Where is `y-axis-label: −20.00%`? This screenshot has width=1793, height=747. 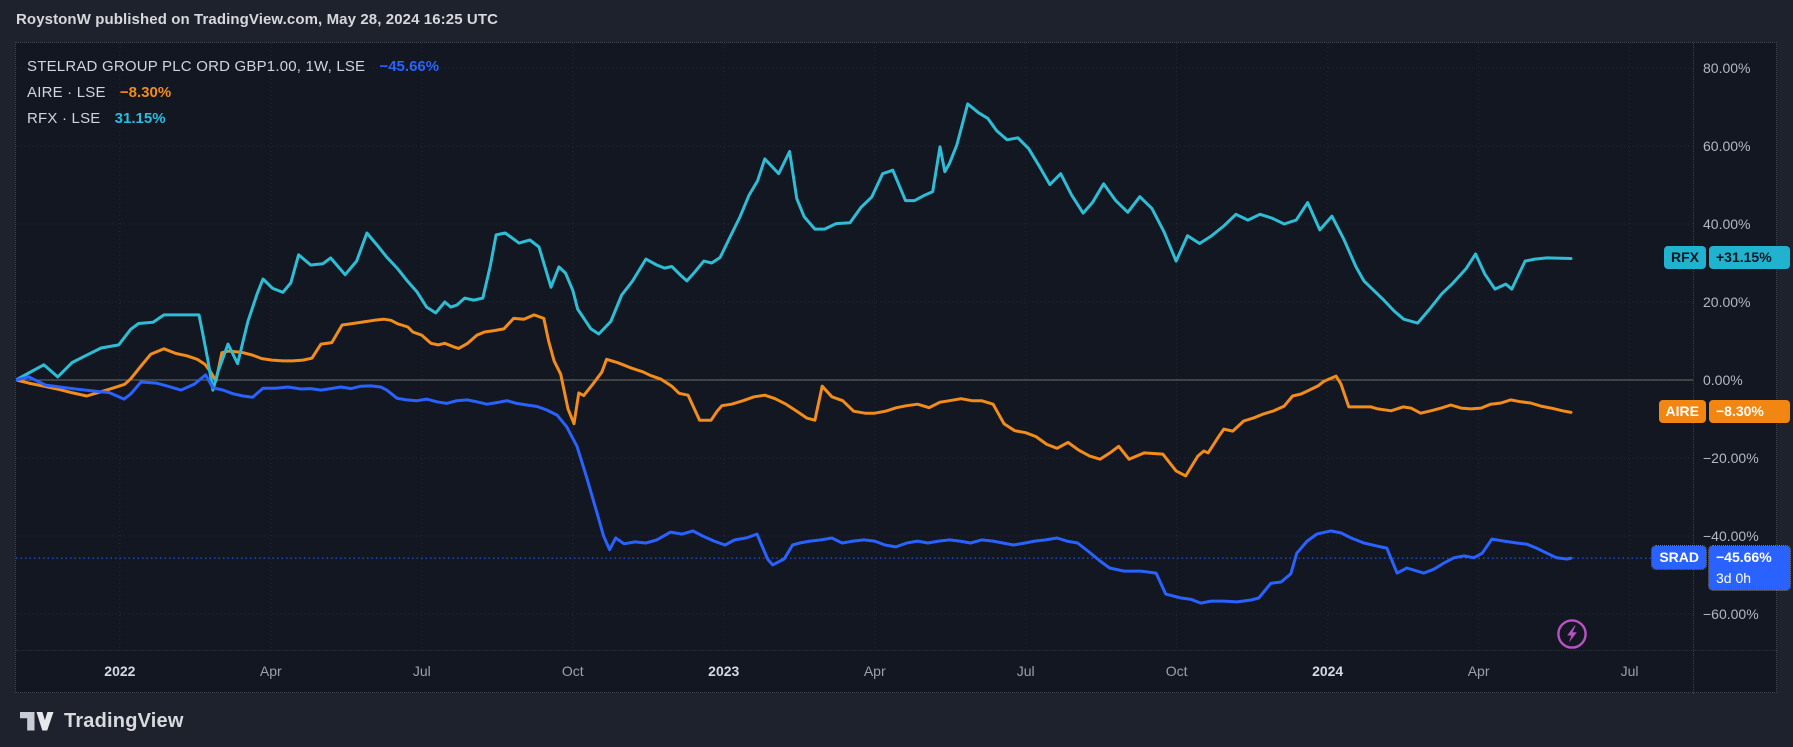
y-axis-label: −20.00% is located at coordinates (1731, 458).